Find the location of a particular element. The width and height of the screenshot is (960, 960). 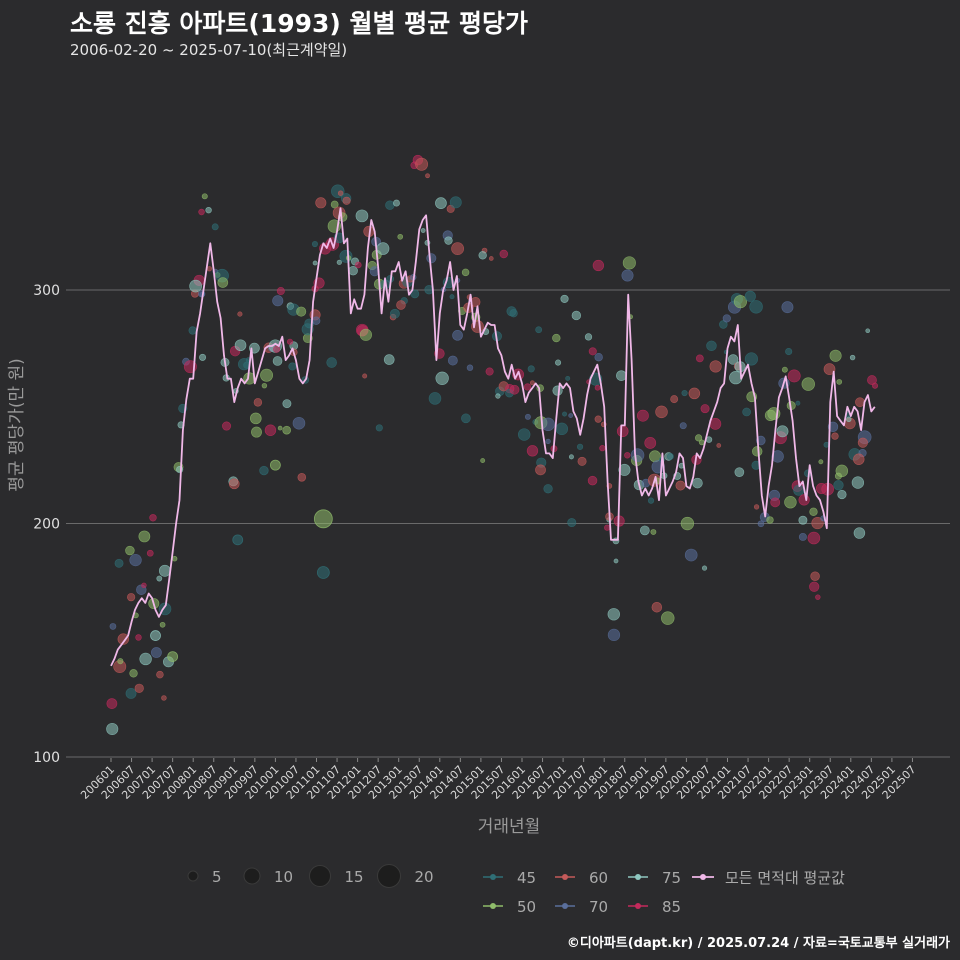

y-tick-label: 200 is located at coordinates (46, 525).